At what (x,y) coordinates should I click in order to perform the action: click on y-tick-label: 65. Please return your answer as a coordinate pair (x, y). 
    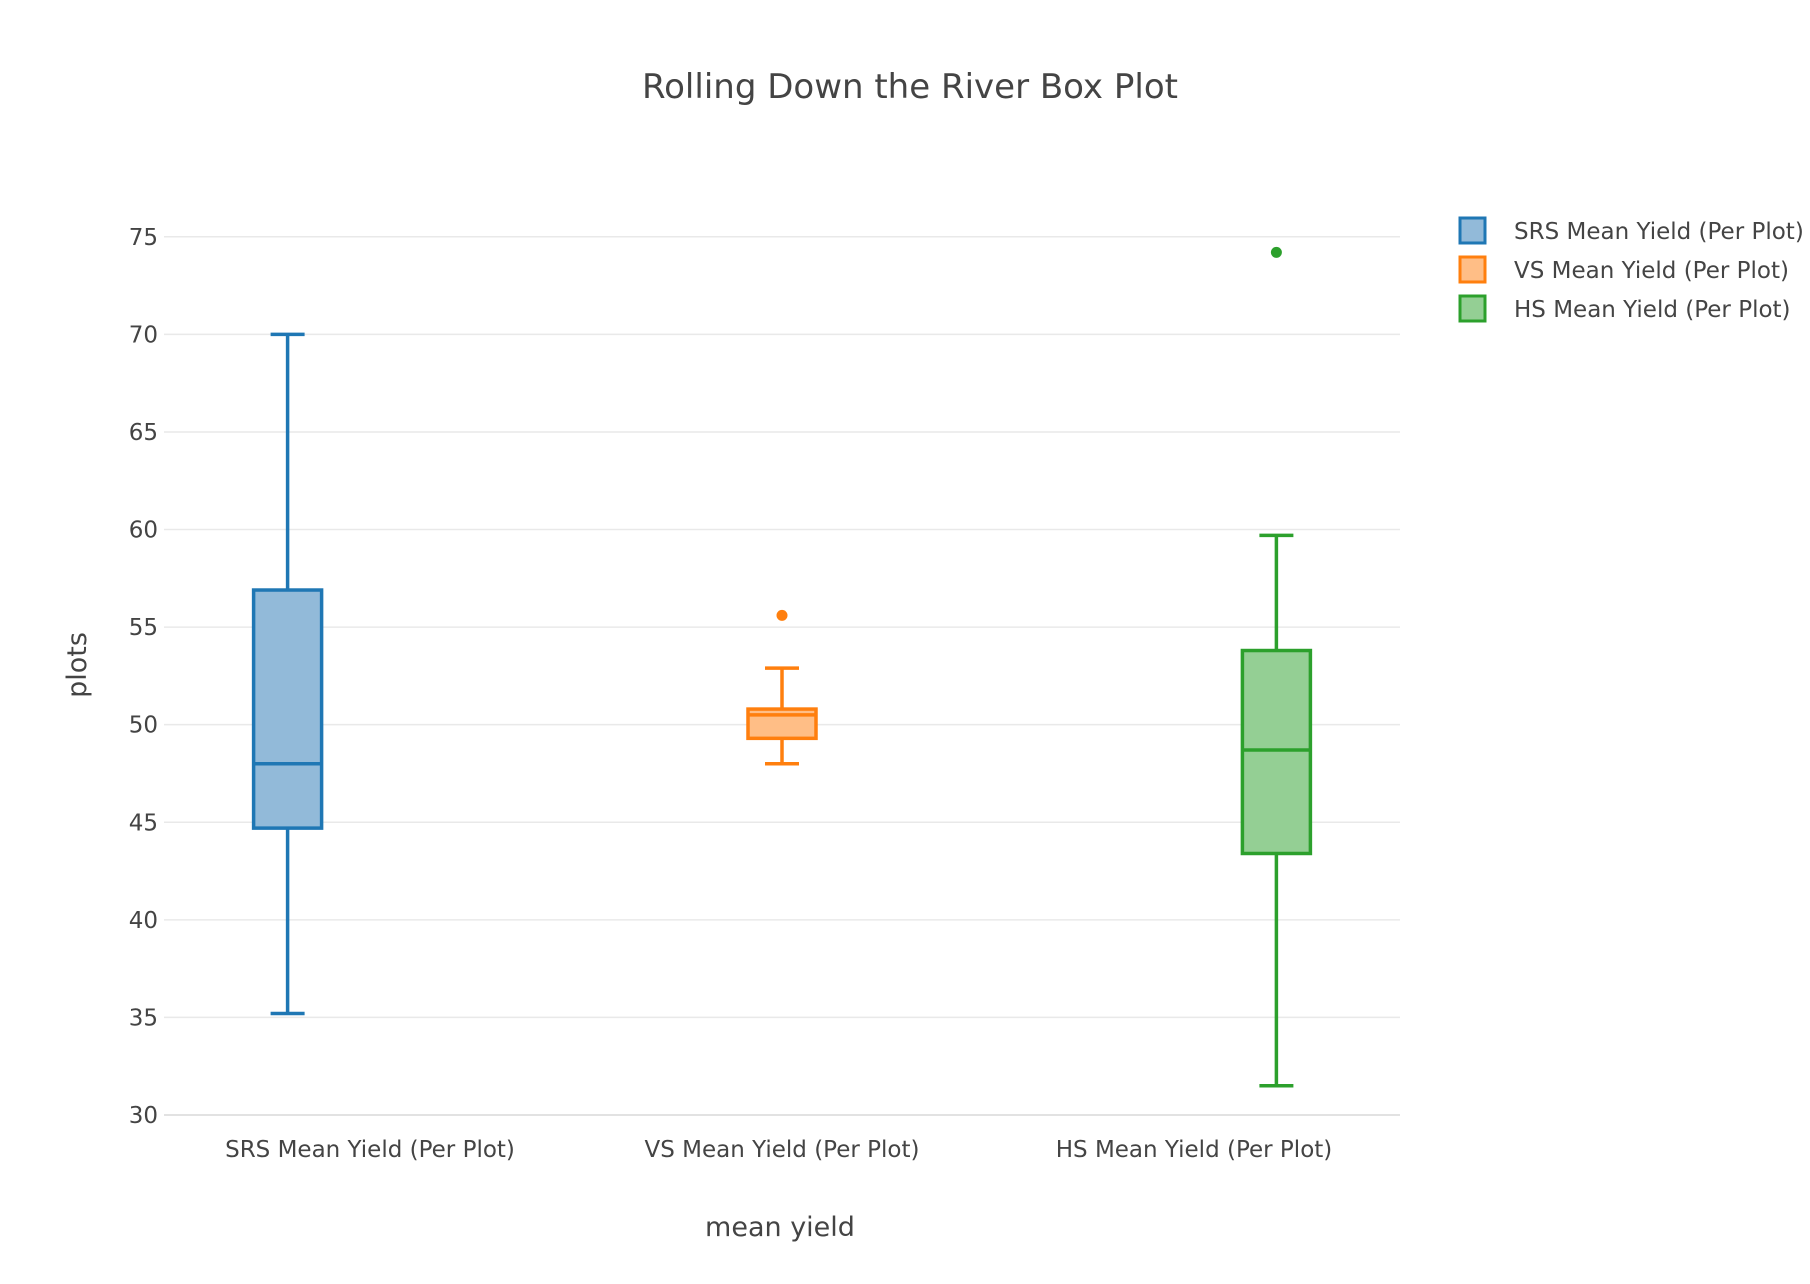
    Looking at the image, I should click on (143, 433).